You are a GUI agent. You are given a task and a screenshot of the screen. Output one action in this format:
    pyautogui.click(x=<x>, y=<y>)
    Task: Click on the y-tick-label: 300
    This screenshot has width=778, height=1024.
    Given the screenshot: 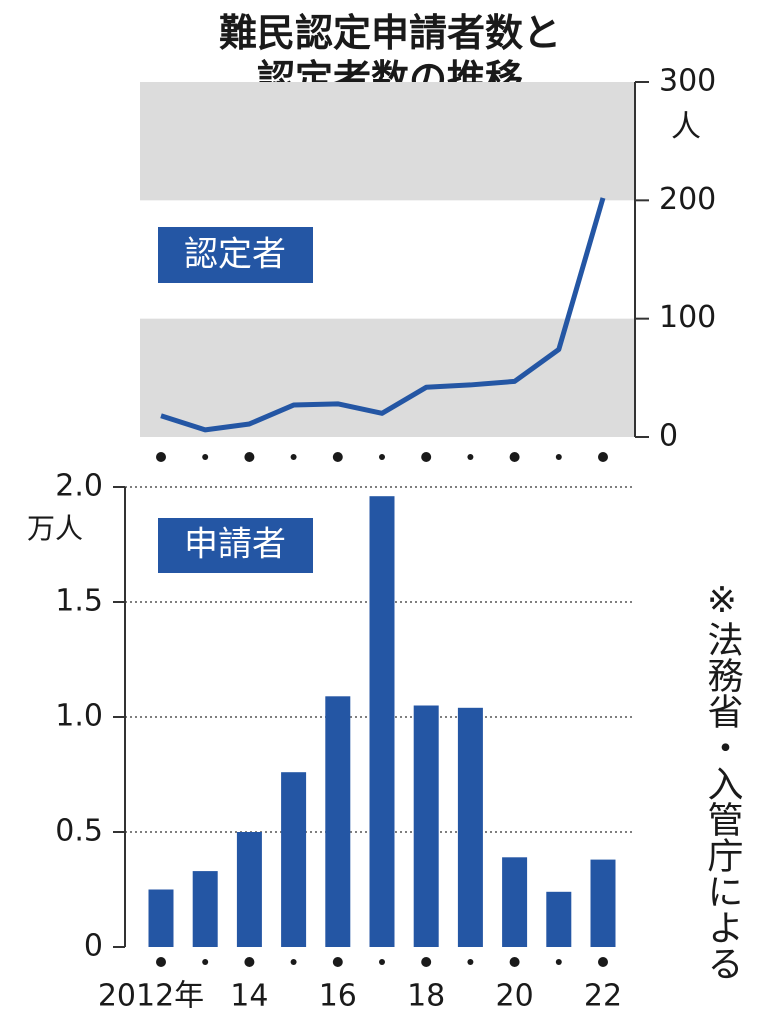 What is the action you would take?
    pyautogui.click(x=687, y=81)
    